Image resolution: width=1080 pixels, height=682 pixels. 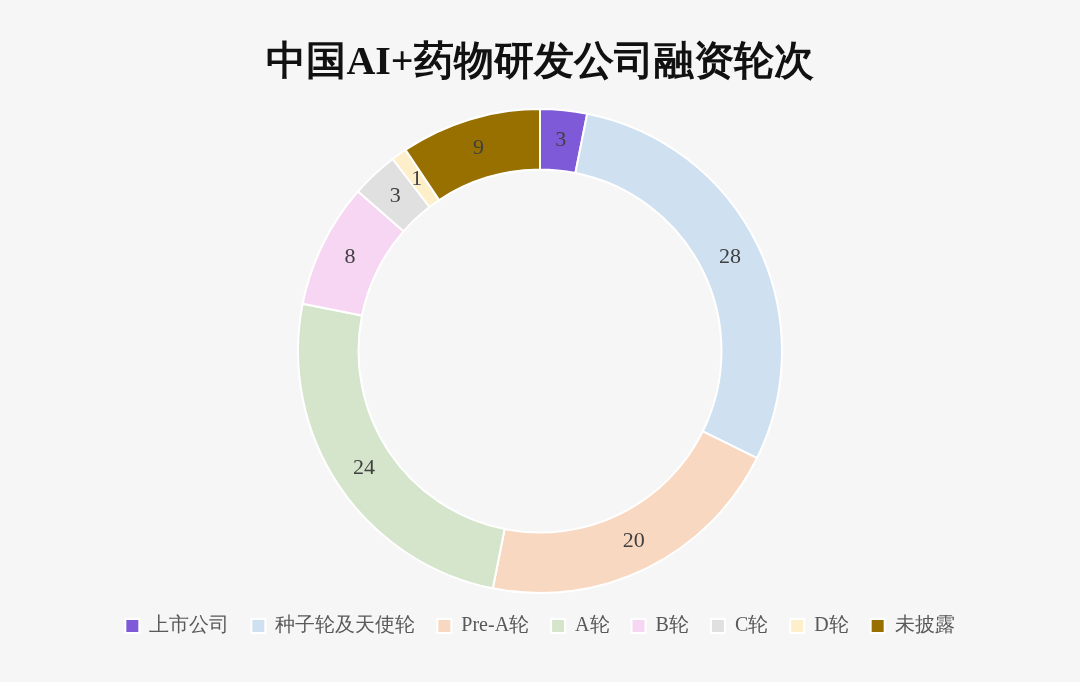 I want to click on data-label: 24, so click(x=363, y=467).